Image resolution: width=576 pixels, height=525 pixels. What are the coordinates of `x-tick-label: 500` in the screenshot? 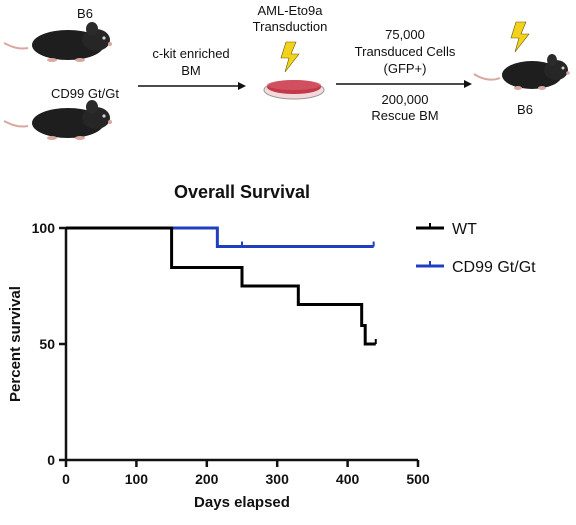 It's located at (418, 479).